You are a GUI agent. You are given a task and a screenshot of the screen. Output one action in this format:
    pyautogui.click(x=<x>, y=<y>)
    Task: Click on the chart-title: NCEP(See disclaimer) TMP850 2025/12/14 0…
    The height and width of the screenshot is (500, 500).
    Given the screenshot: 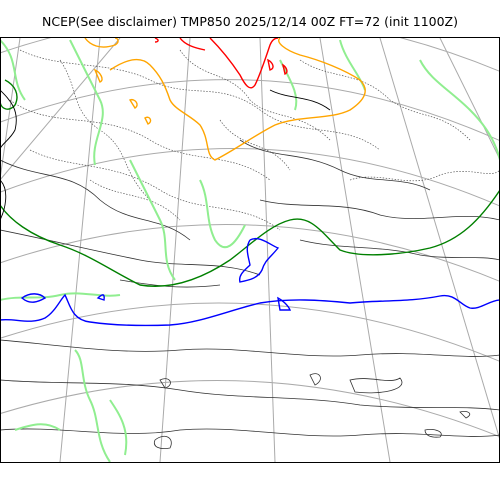 What is the action you would take?
    pyautogui.click(x=249, y=21)
    